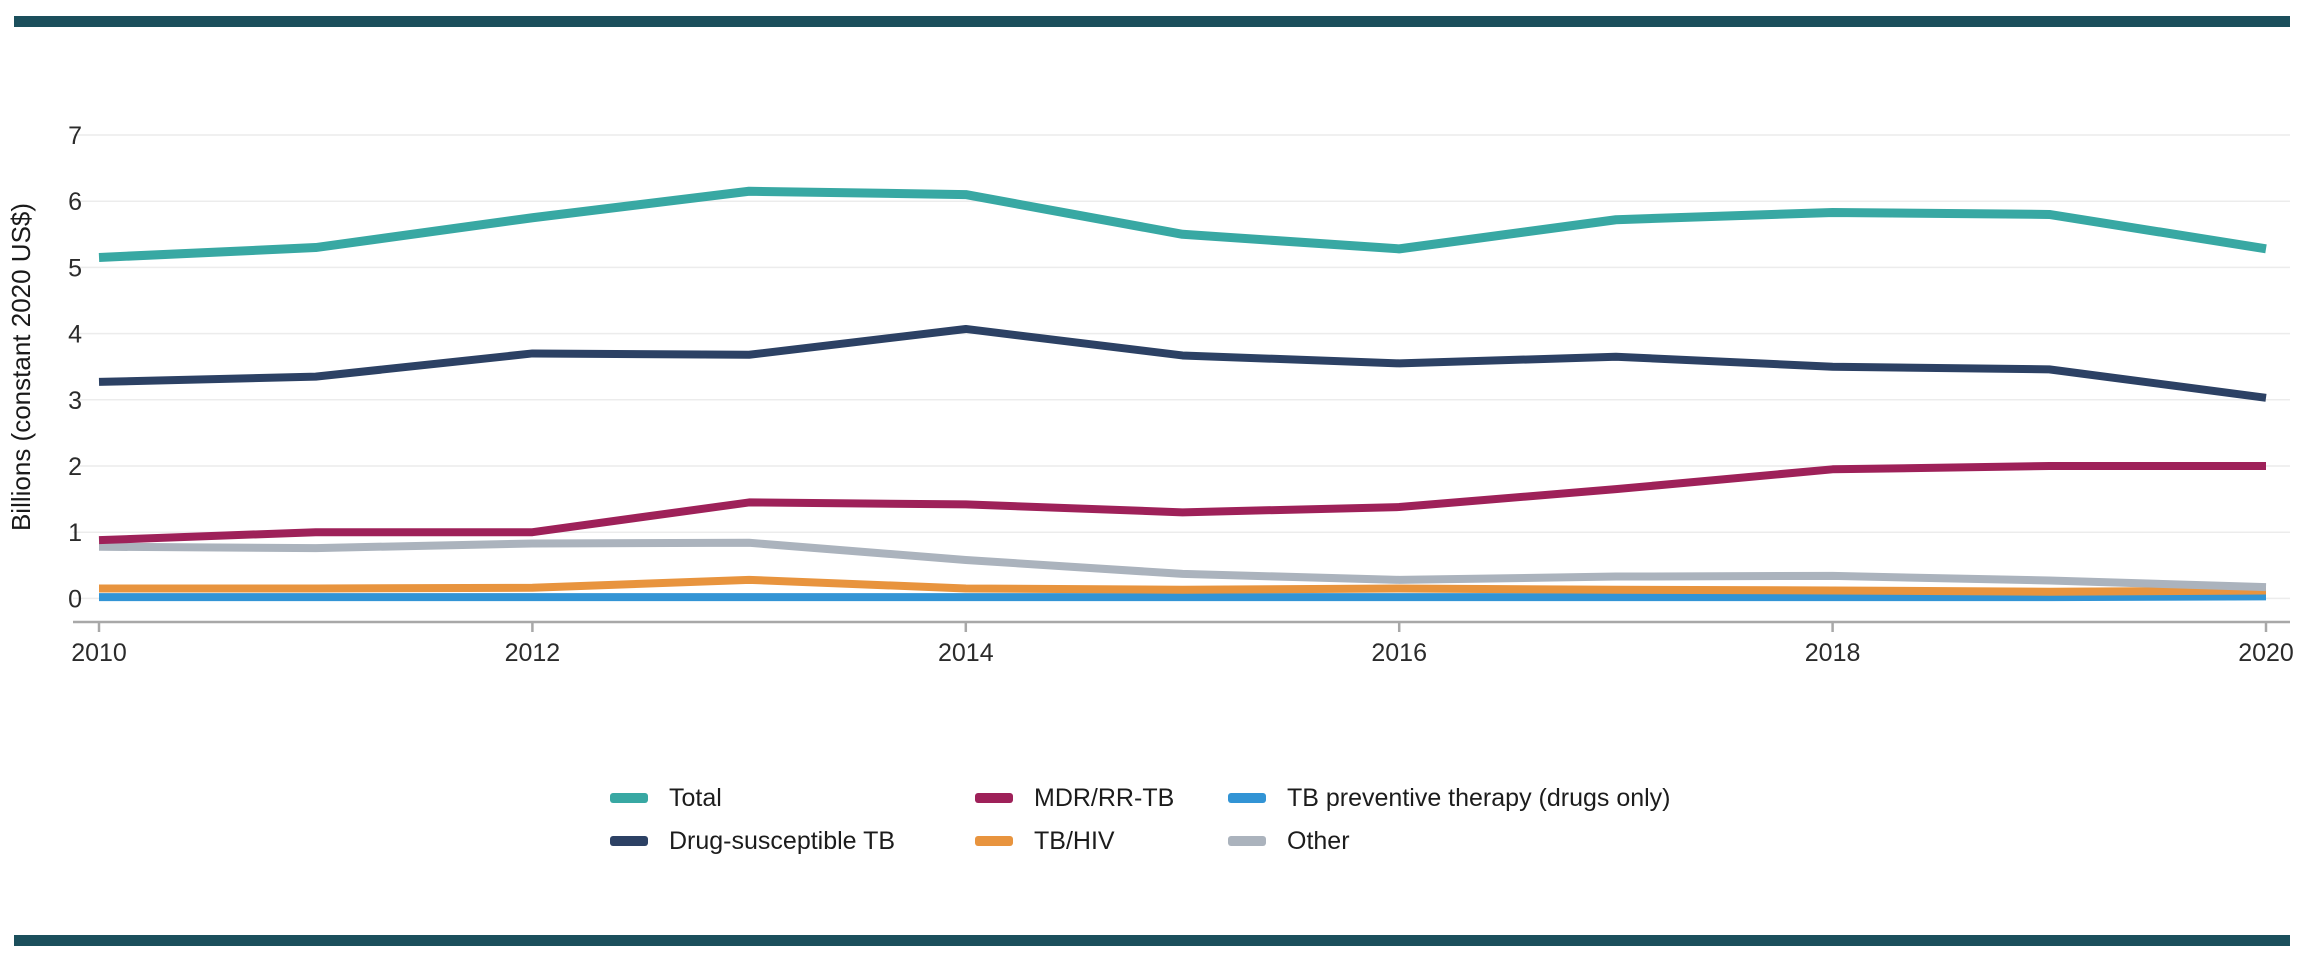 The width and height of the screenshot is (2304, 960). What do you see at coordinates (75, 136) in the screenshot?
I see `y-tick-label-7: 7` at bounding box center [75, 136].